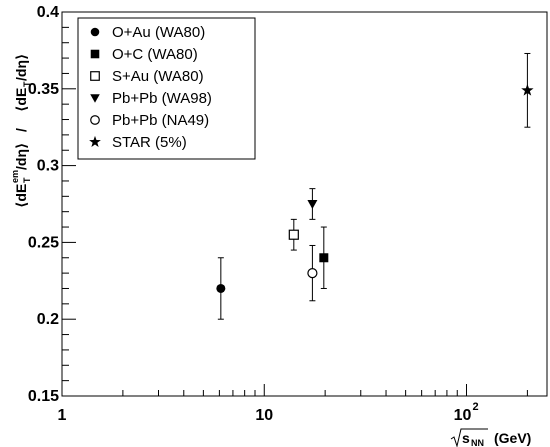  I want to click on x-tick-label-exponent: 2, so click(476, 407).